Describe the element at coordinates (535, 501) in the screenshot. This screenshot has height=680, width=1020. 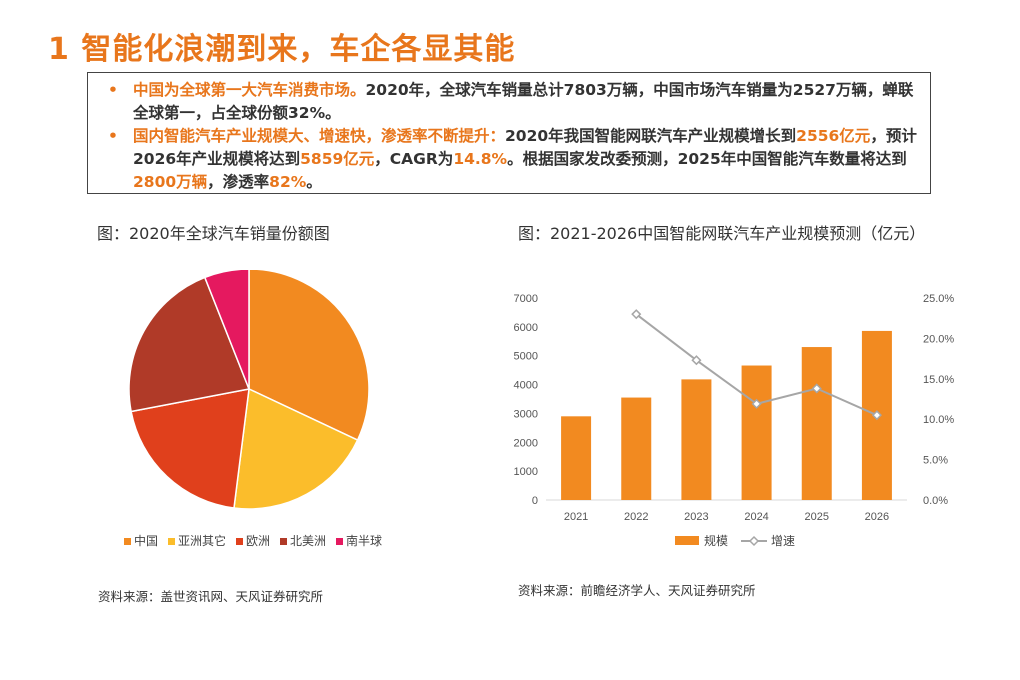
I see `y-left-tick-label: 0` at that location.